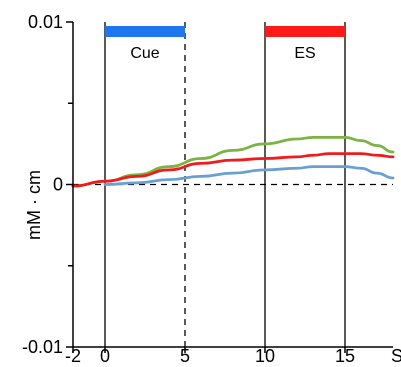 This screenshot has height=367, width=401. What do you see at coordinates (305, 31) in the screenshot?
I see `event-bar-es` at bounding box center [305, 31].